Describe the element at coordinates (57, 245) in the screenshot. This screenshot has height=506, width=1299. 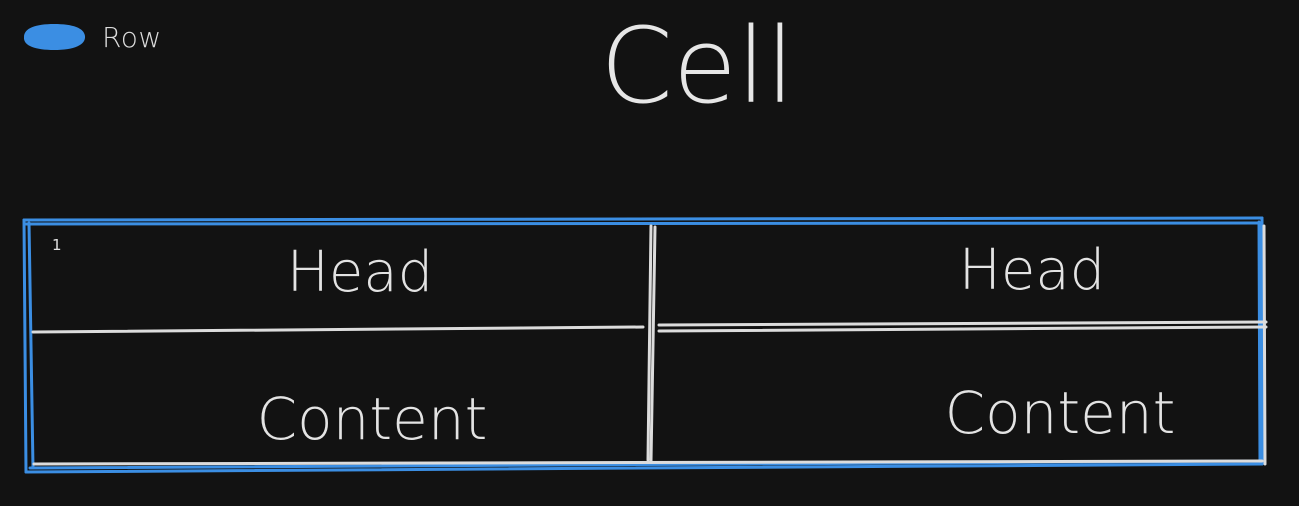
I see `row-index-label: 1` at that location.